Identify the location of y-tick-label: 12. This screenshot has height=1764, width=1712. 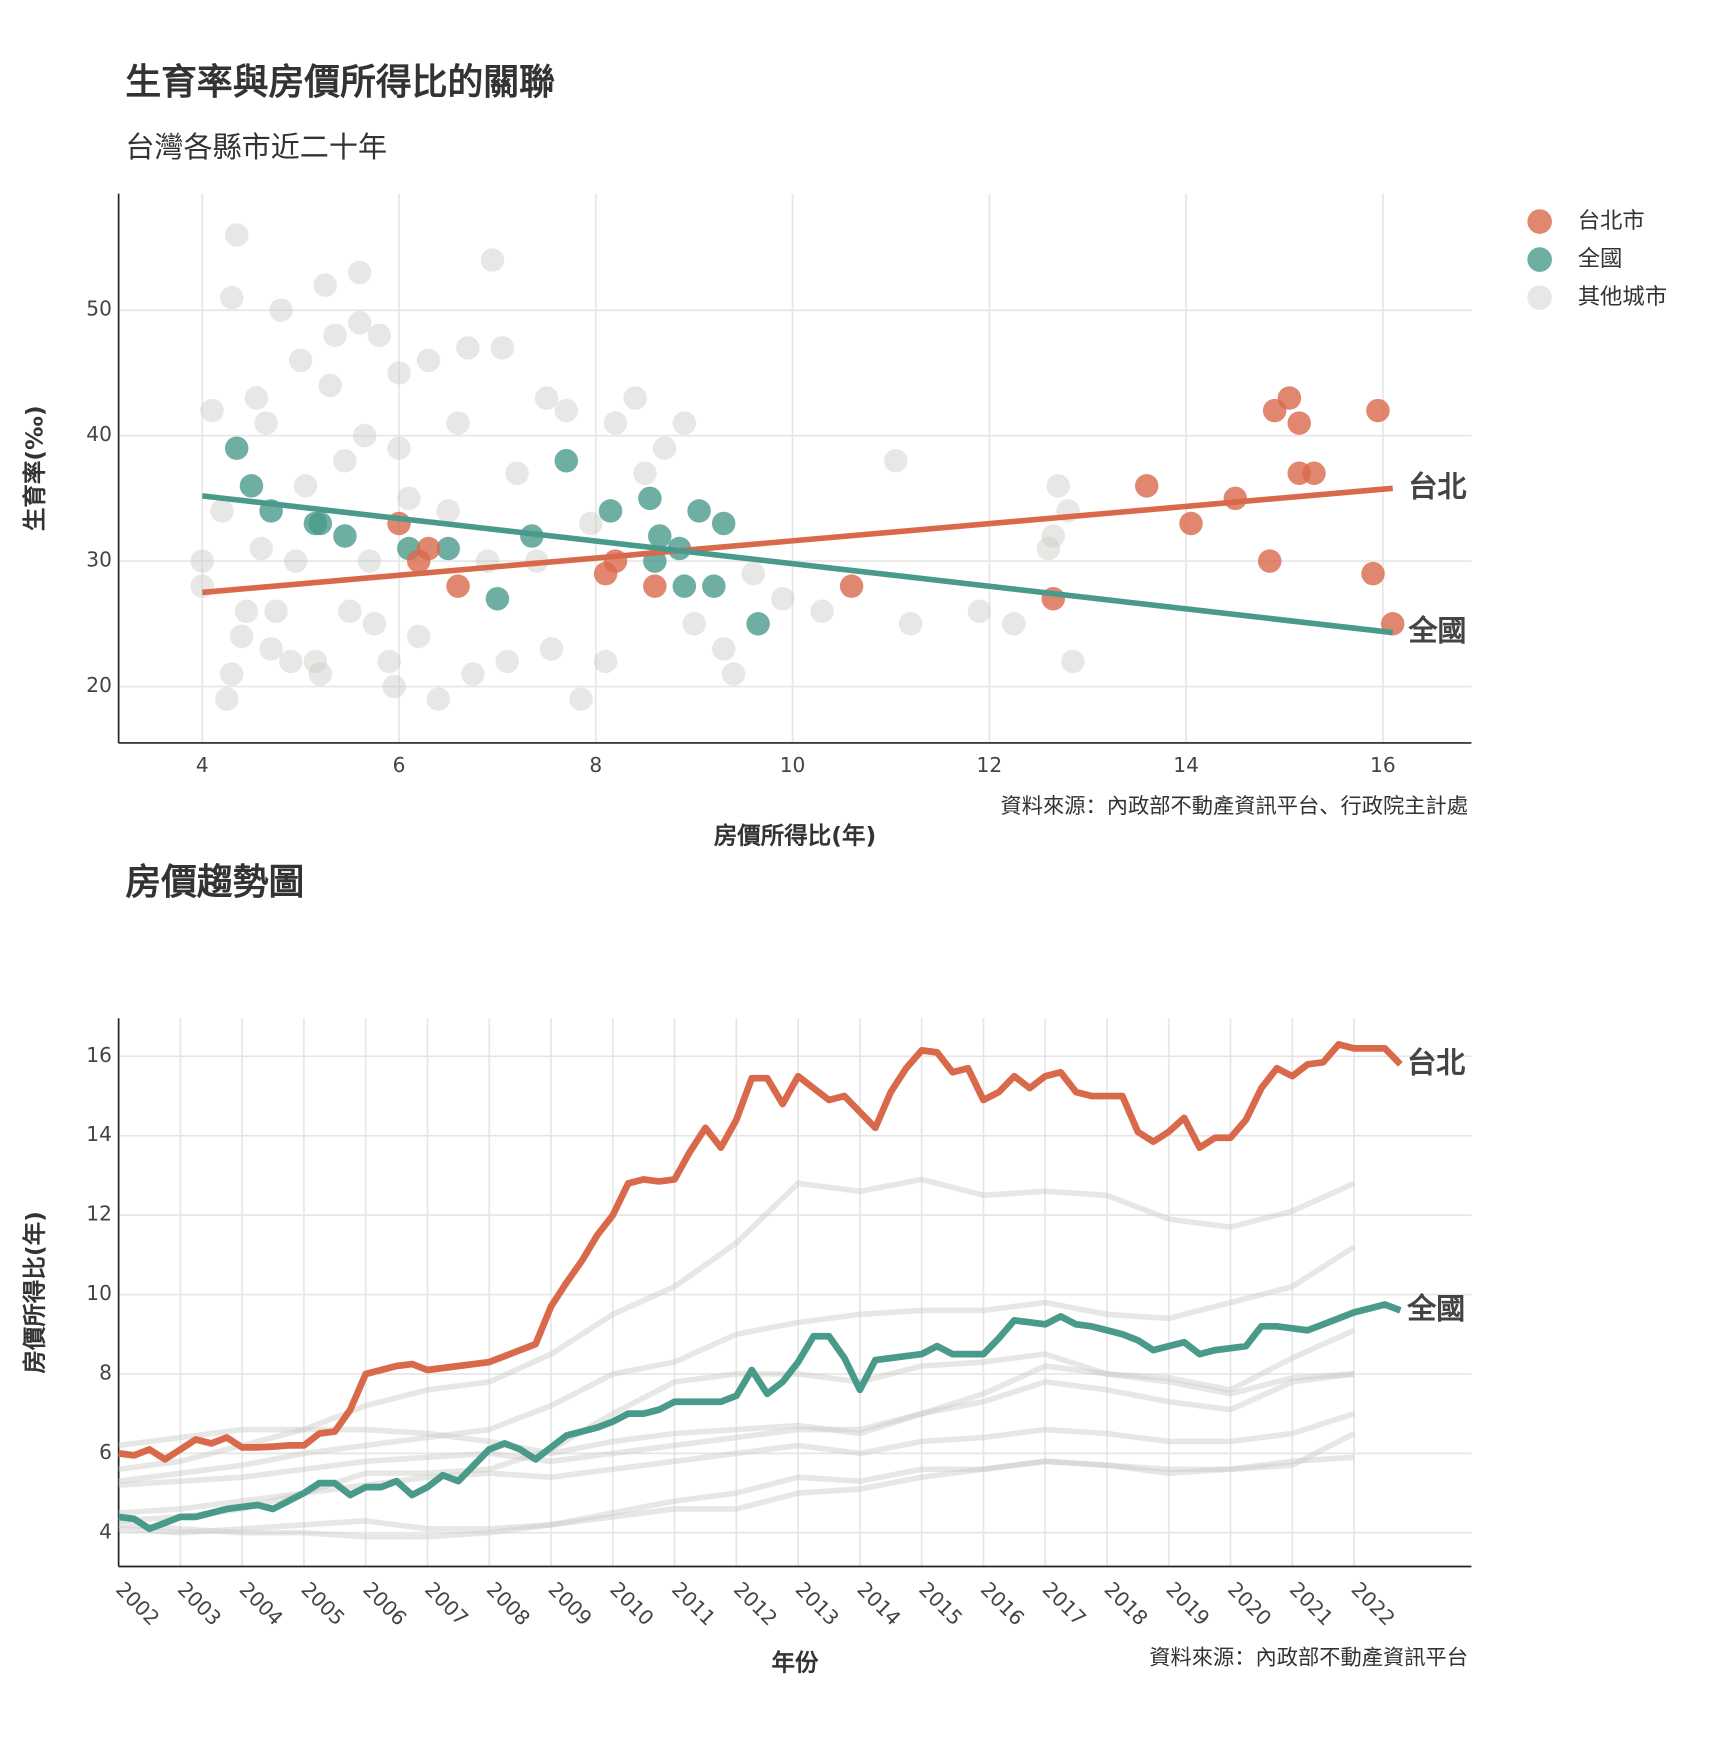
(99, 1214).